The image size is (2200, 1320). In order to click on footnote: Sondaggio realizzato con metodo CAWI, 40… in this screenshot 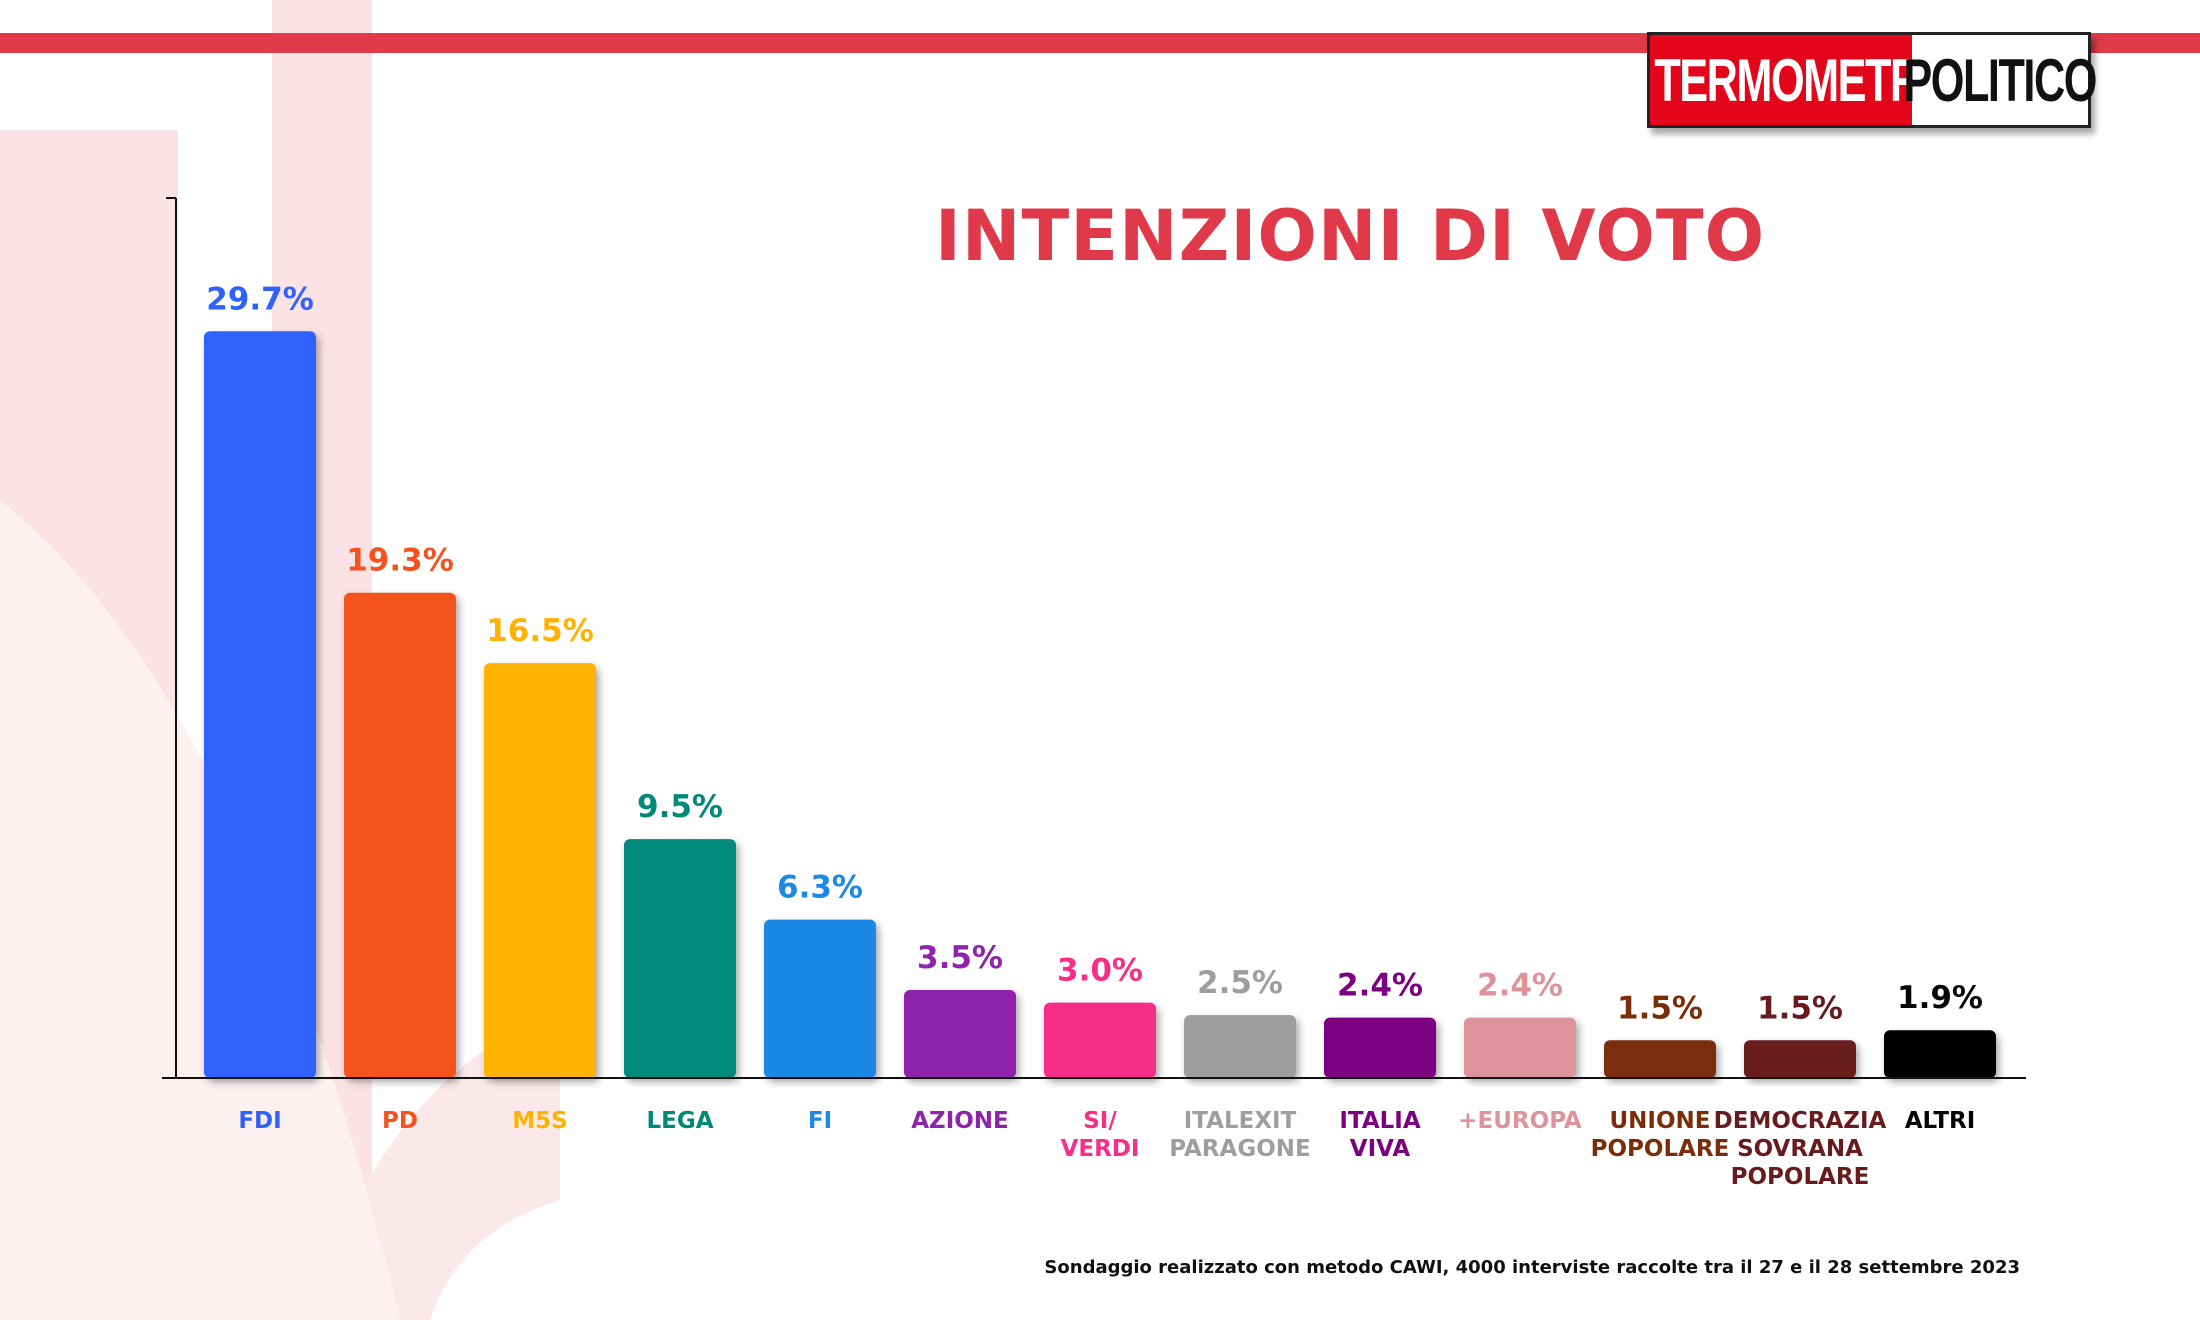, I will do `click(1532, 1267)`.